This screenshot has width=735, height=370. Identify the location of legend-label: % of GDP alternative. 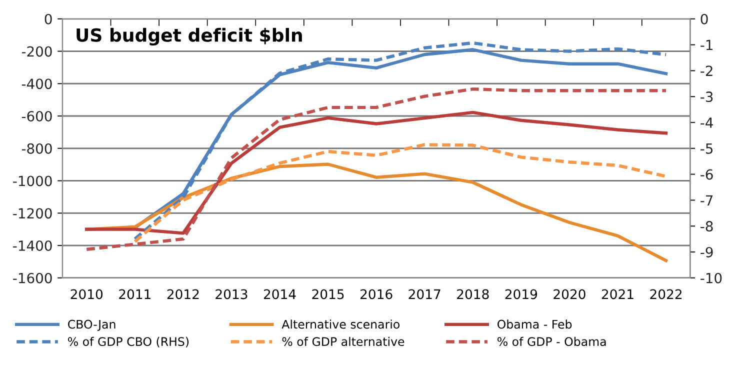
(343, 341).